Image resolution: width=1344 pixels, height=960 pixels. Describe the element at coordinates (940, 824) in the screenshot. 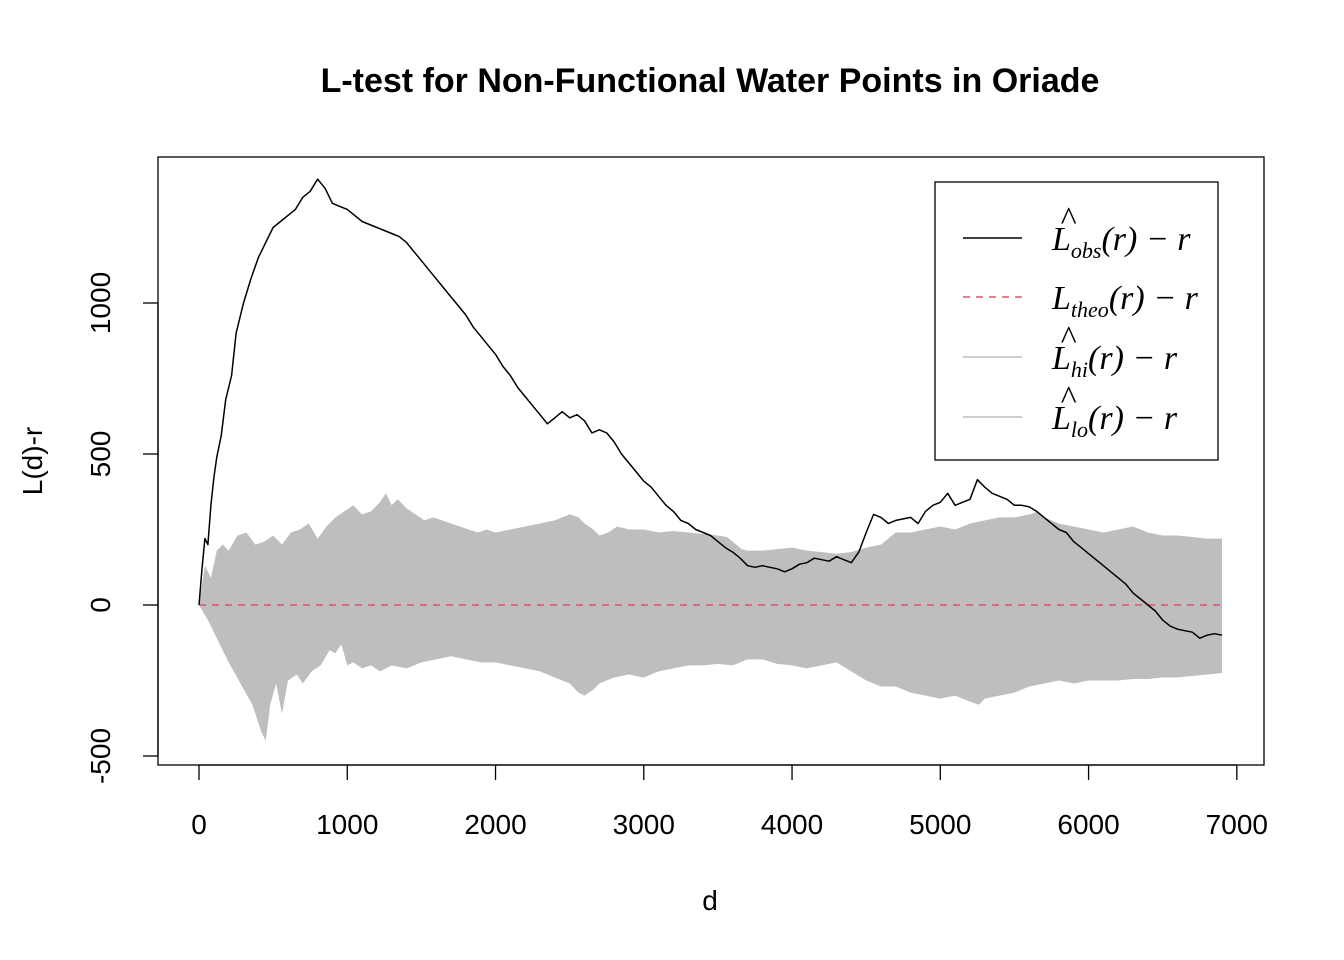

I see `x-tick-label: 5000` at that location.